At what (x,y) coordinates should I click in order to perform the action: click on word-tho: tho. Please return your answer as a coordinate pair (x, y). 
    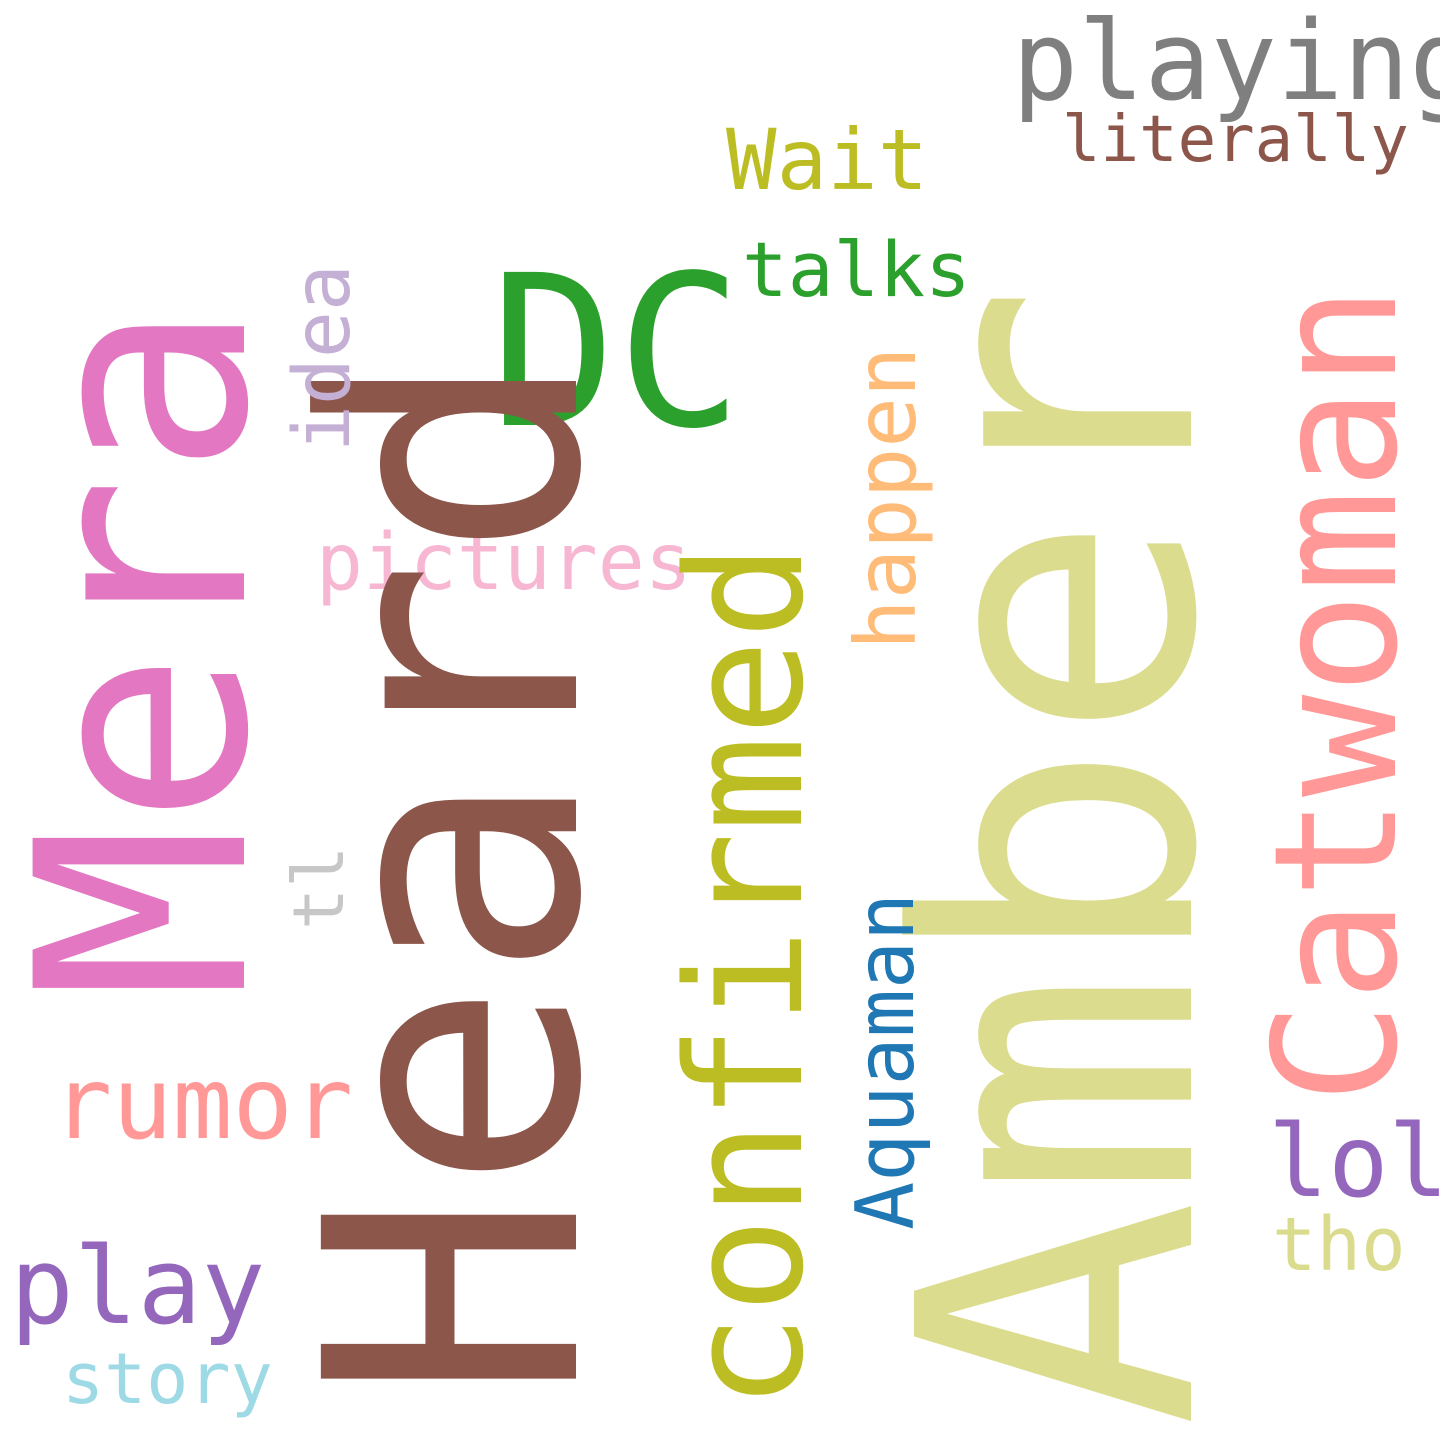
    Looking at the image, I should click on (1339, 1245).